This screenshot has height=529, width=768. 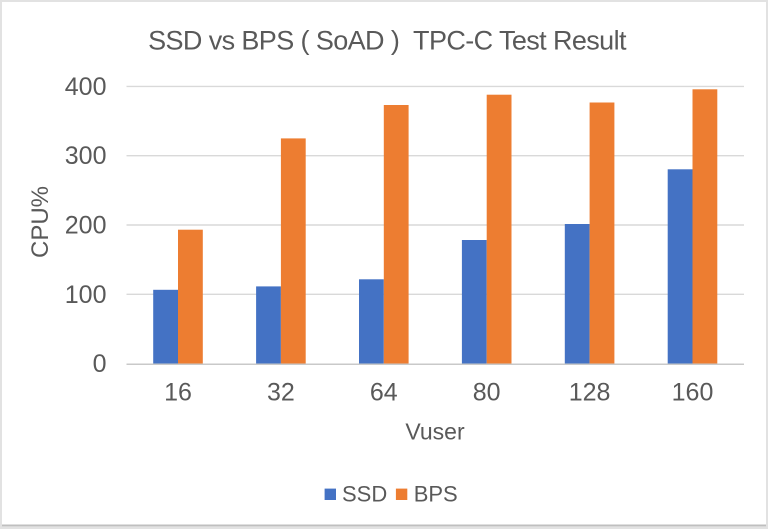 I want to click on svg-text: 100, so click(x=86, y=295).